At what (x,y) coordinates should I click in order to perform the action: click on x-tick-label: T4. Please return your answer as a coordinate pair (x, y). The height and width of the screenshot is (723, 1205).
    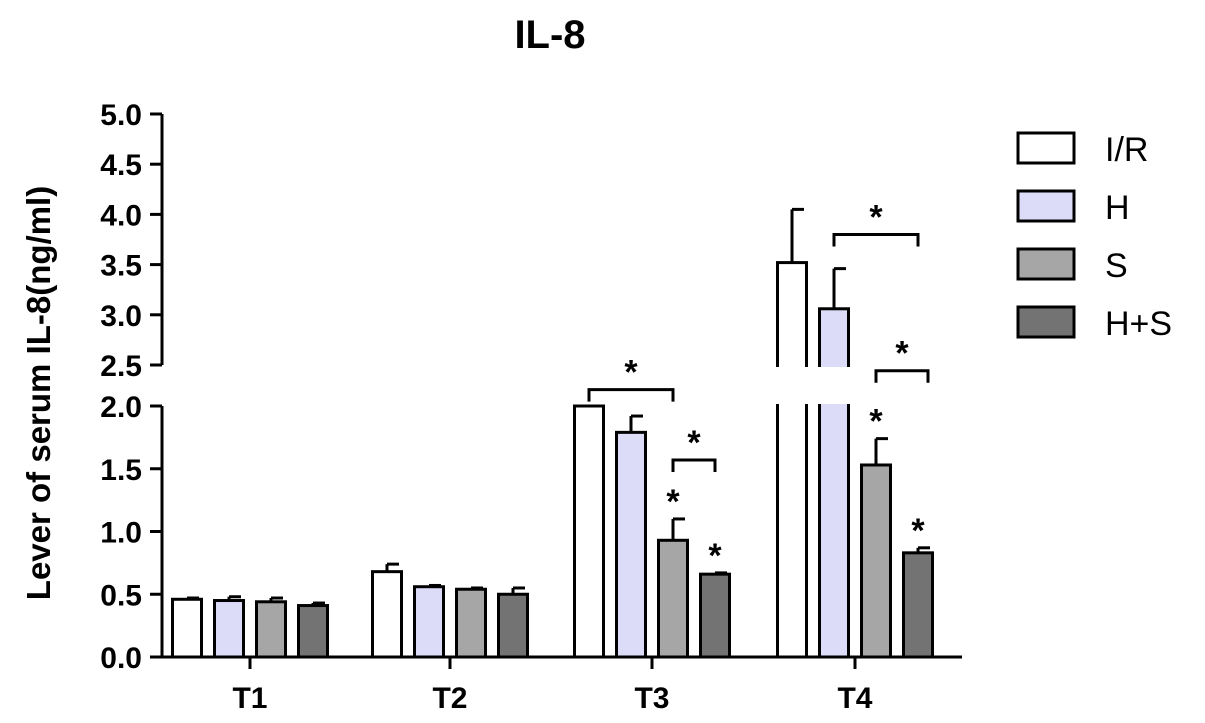
    Looking at the image, I should click on (854, 698).